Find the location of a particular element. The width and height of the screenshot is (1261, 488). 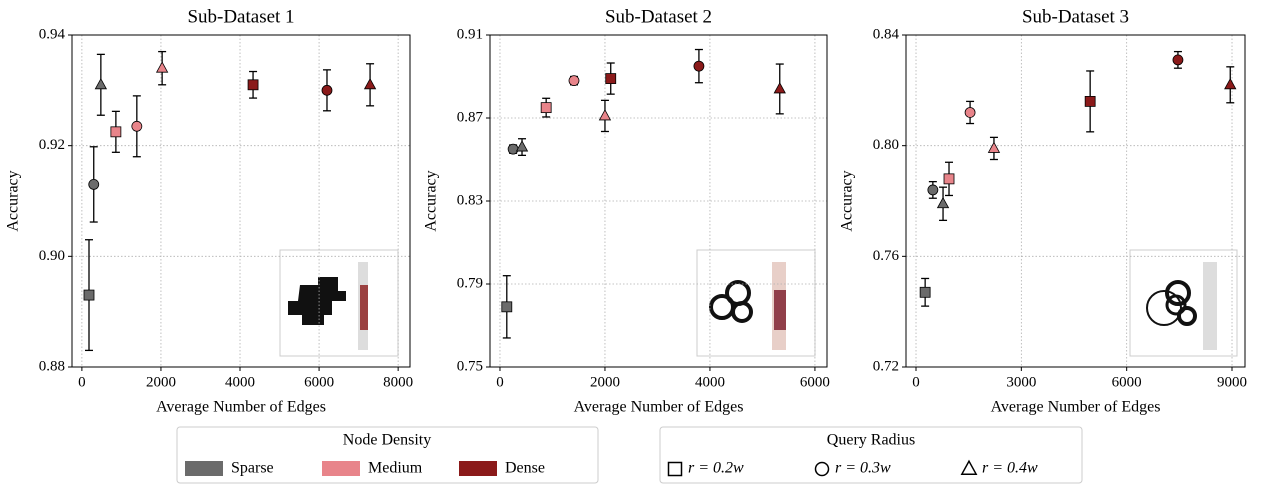

chart-title: Sub-Dataset 2 is located at coordinates (658, 16).